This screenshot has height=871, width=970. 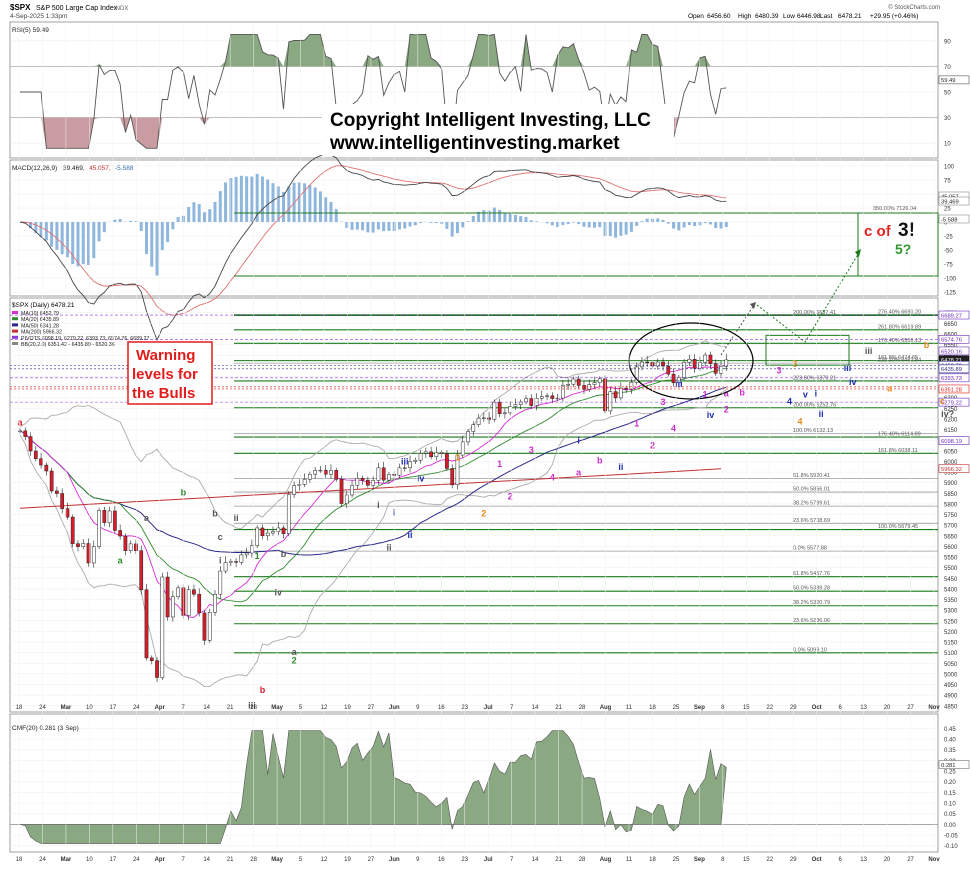 What do you see at coordinates (253, 708) in the screenshot?
I see `x-tick-label: 28` at bounding box center [253, 708].